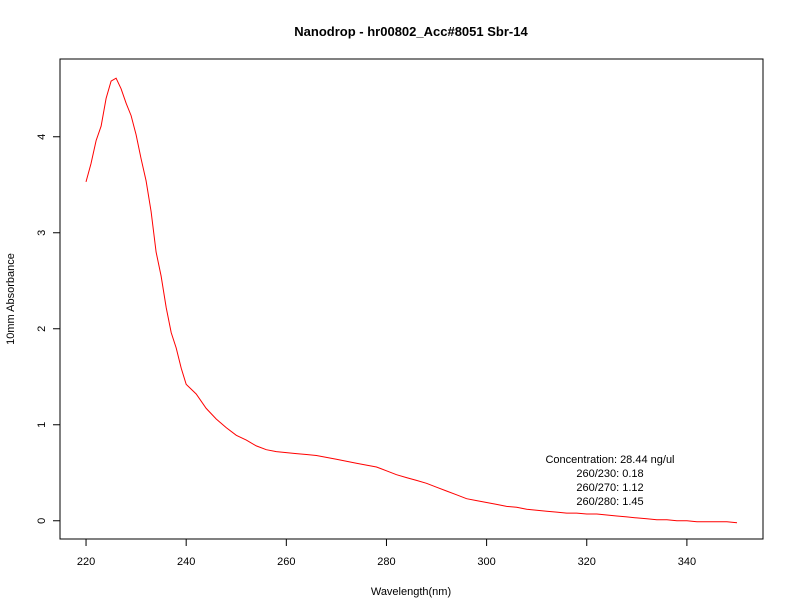 This screenshot has height=612, width=792. Describe the element at coordinates (486, 562) in the screenshot. I see `x-tick-label: 300` at that location.